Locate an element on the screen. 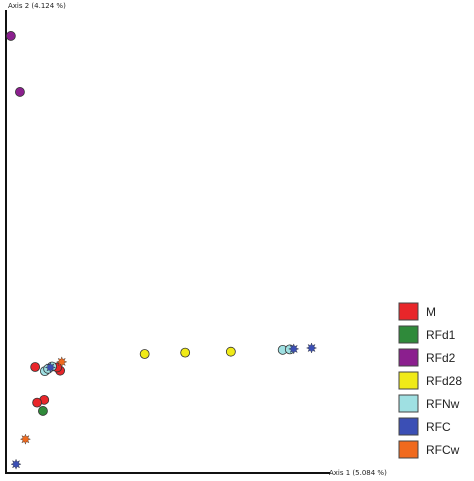 This screenshot has height=481, width=474. legend: M RFd1 RFd2 RFd28 RFNw RFC RFCw is located at coordinates (430, 380).